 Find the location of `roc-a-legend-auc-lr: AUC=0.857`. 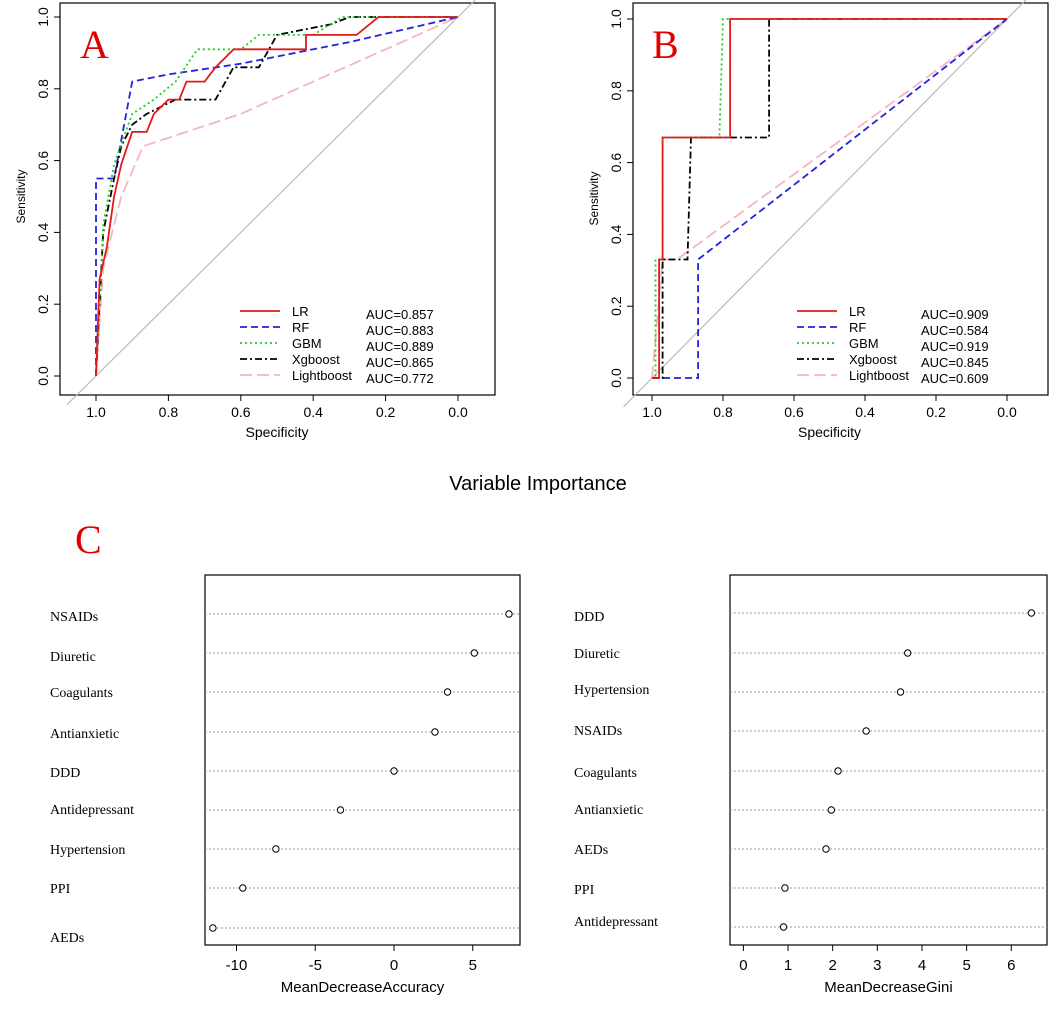

roc-a-legend-auc-lr: AUC=0.857 is located at coordinates (400, 314).